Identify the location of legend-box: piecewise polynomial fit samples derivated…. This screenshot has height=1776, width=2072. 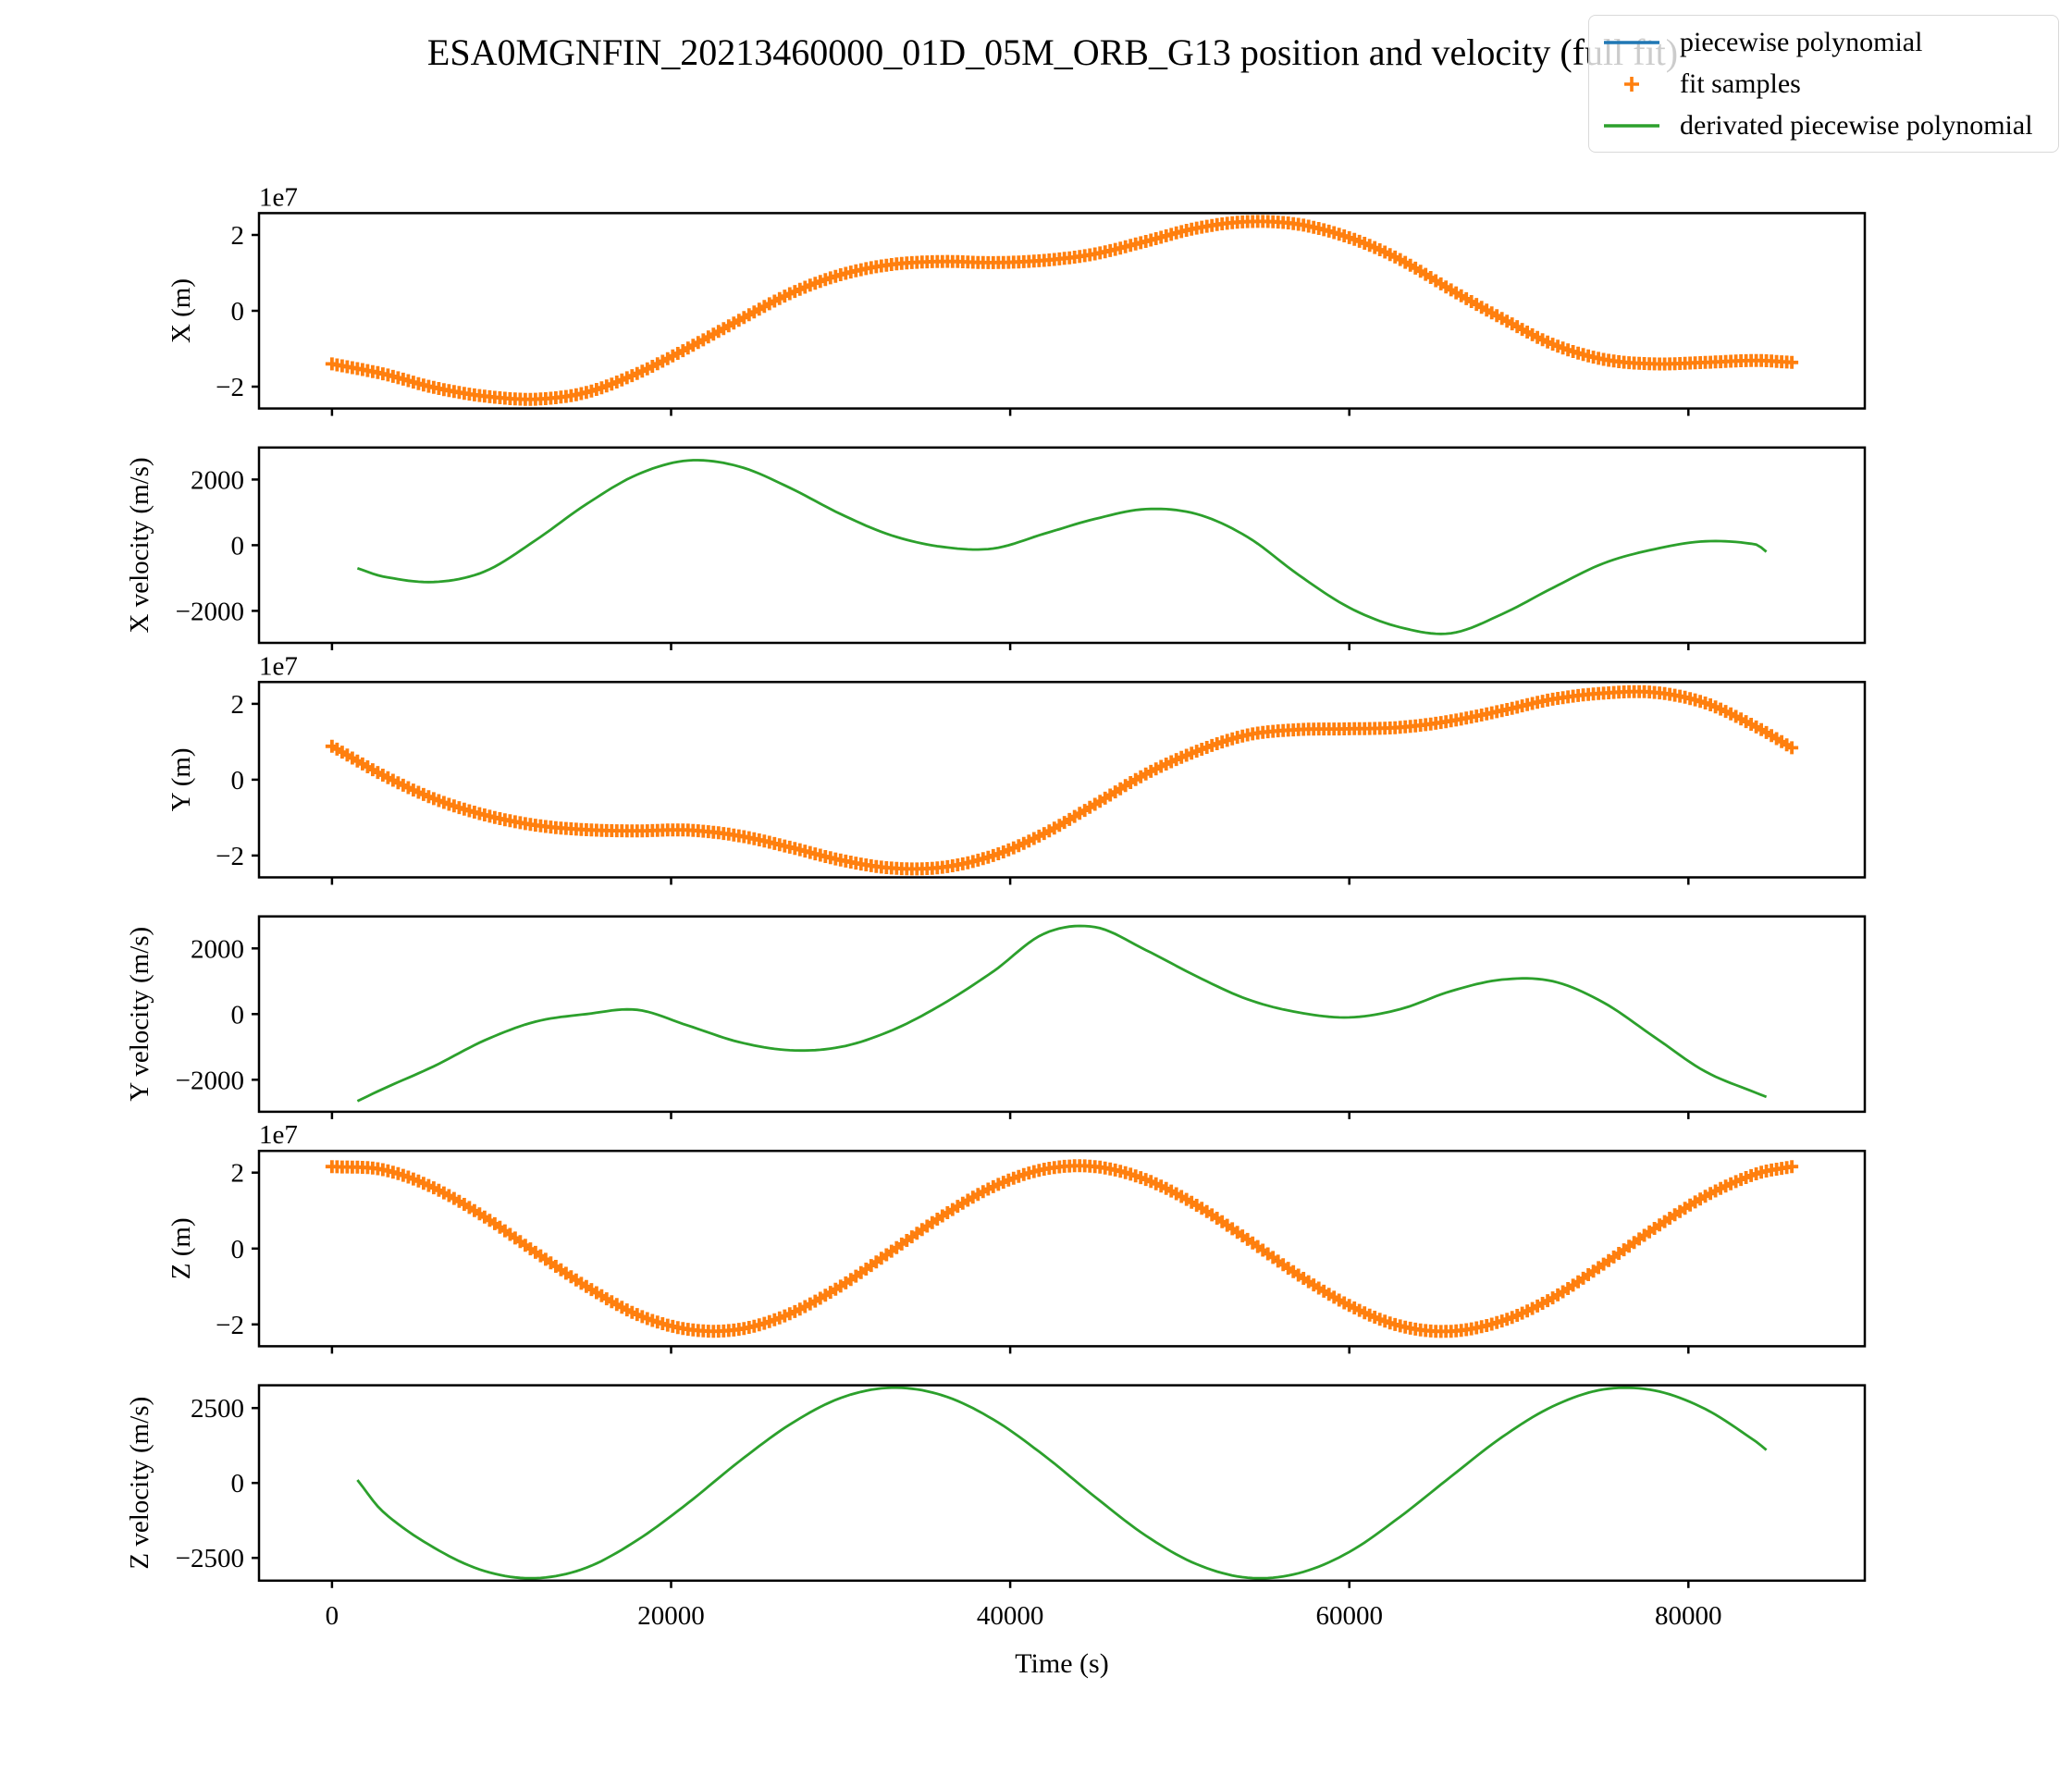
(1824, 84).